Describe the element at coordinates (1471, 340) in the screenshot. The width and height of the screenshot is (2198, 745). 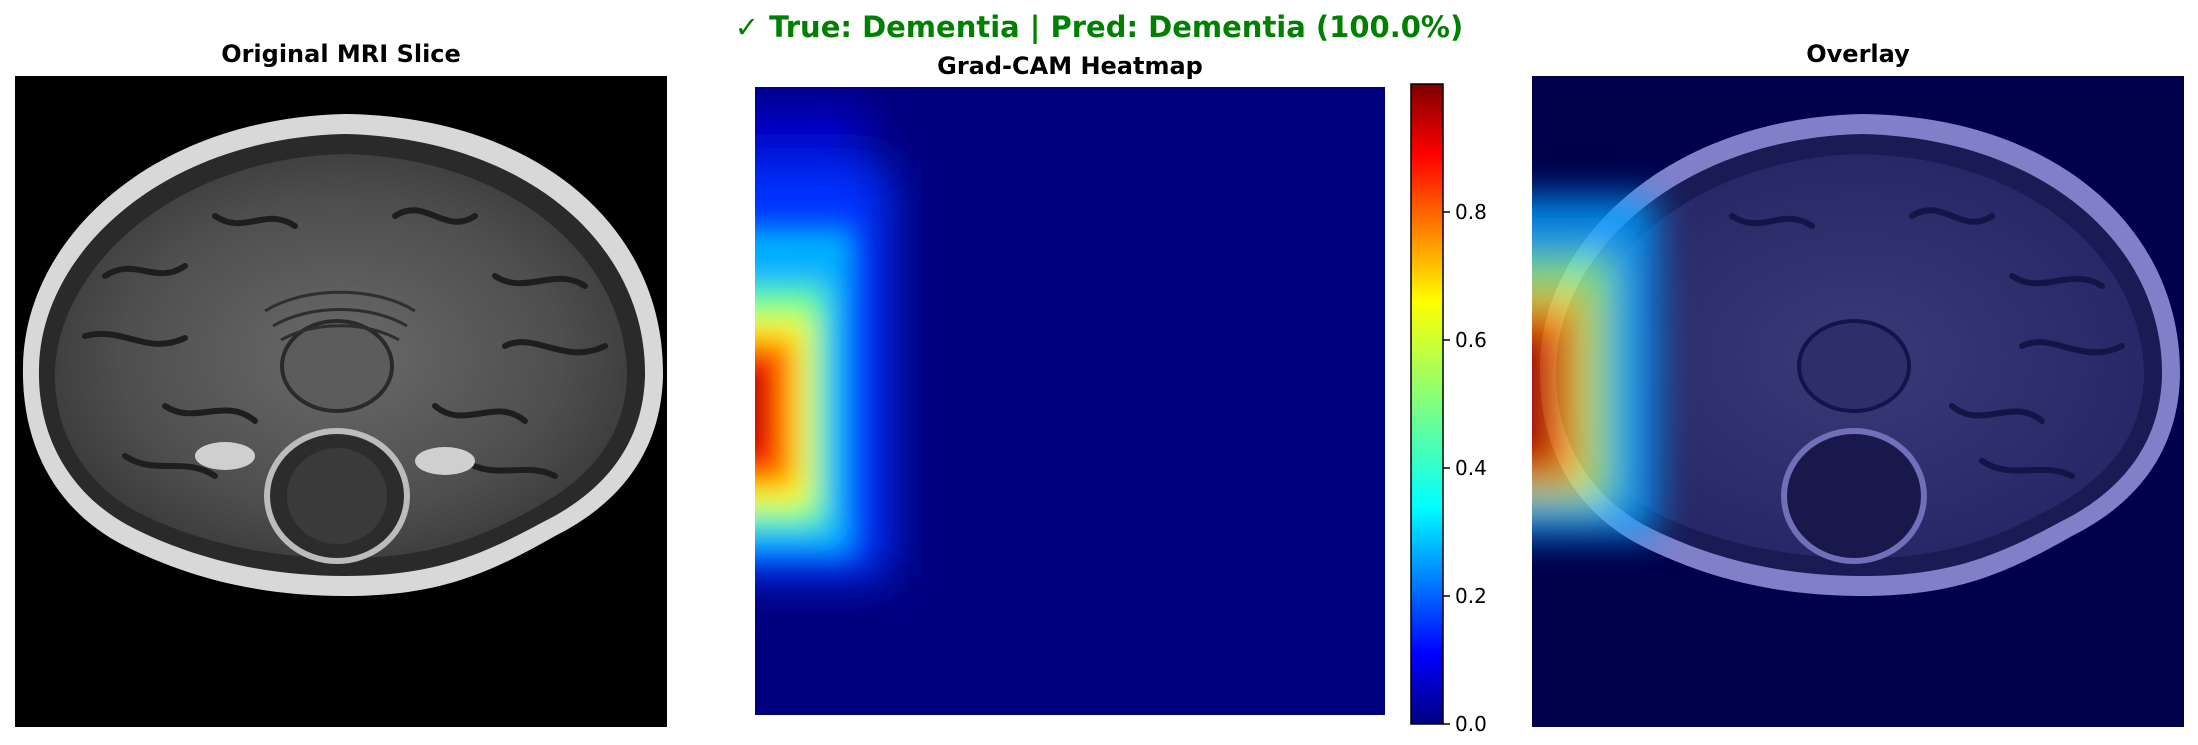
I see `colorbar-tick-label: 0.6` at that location.